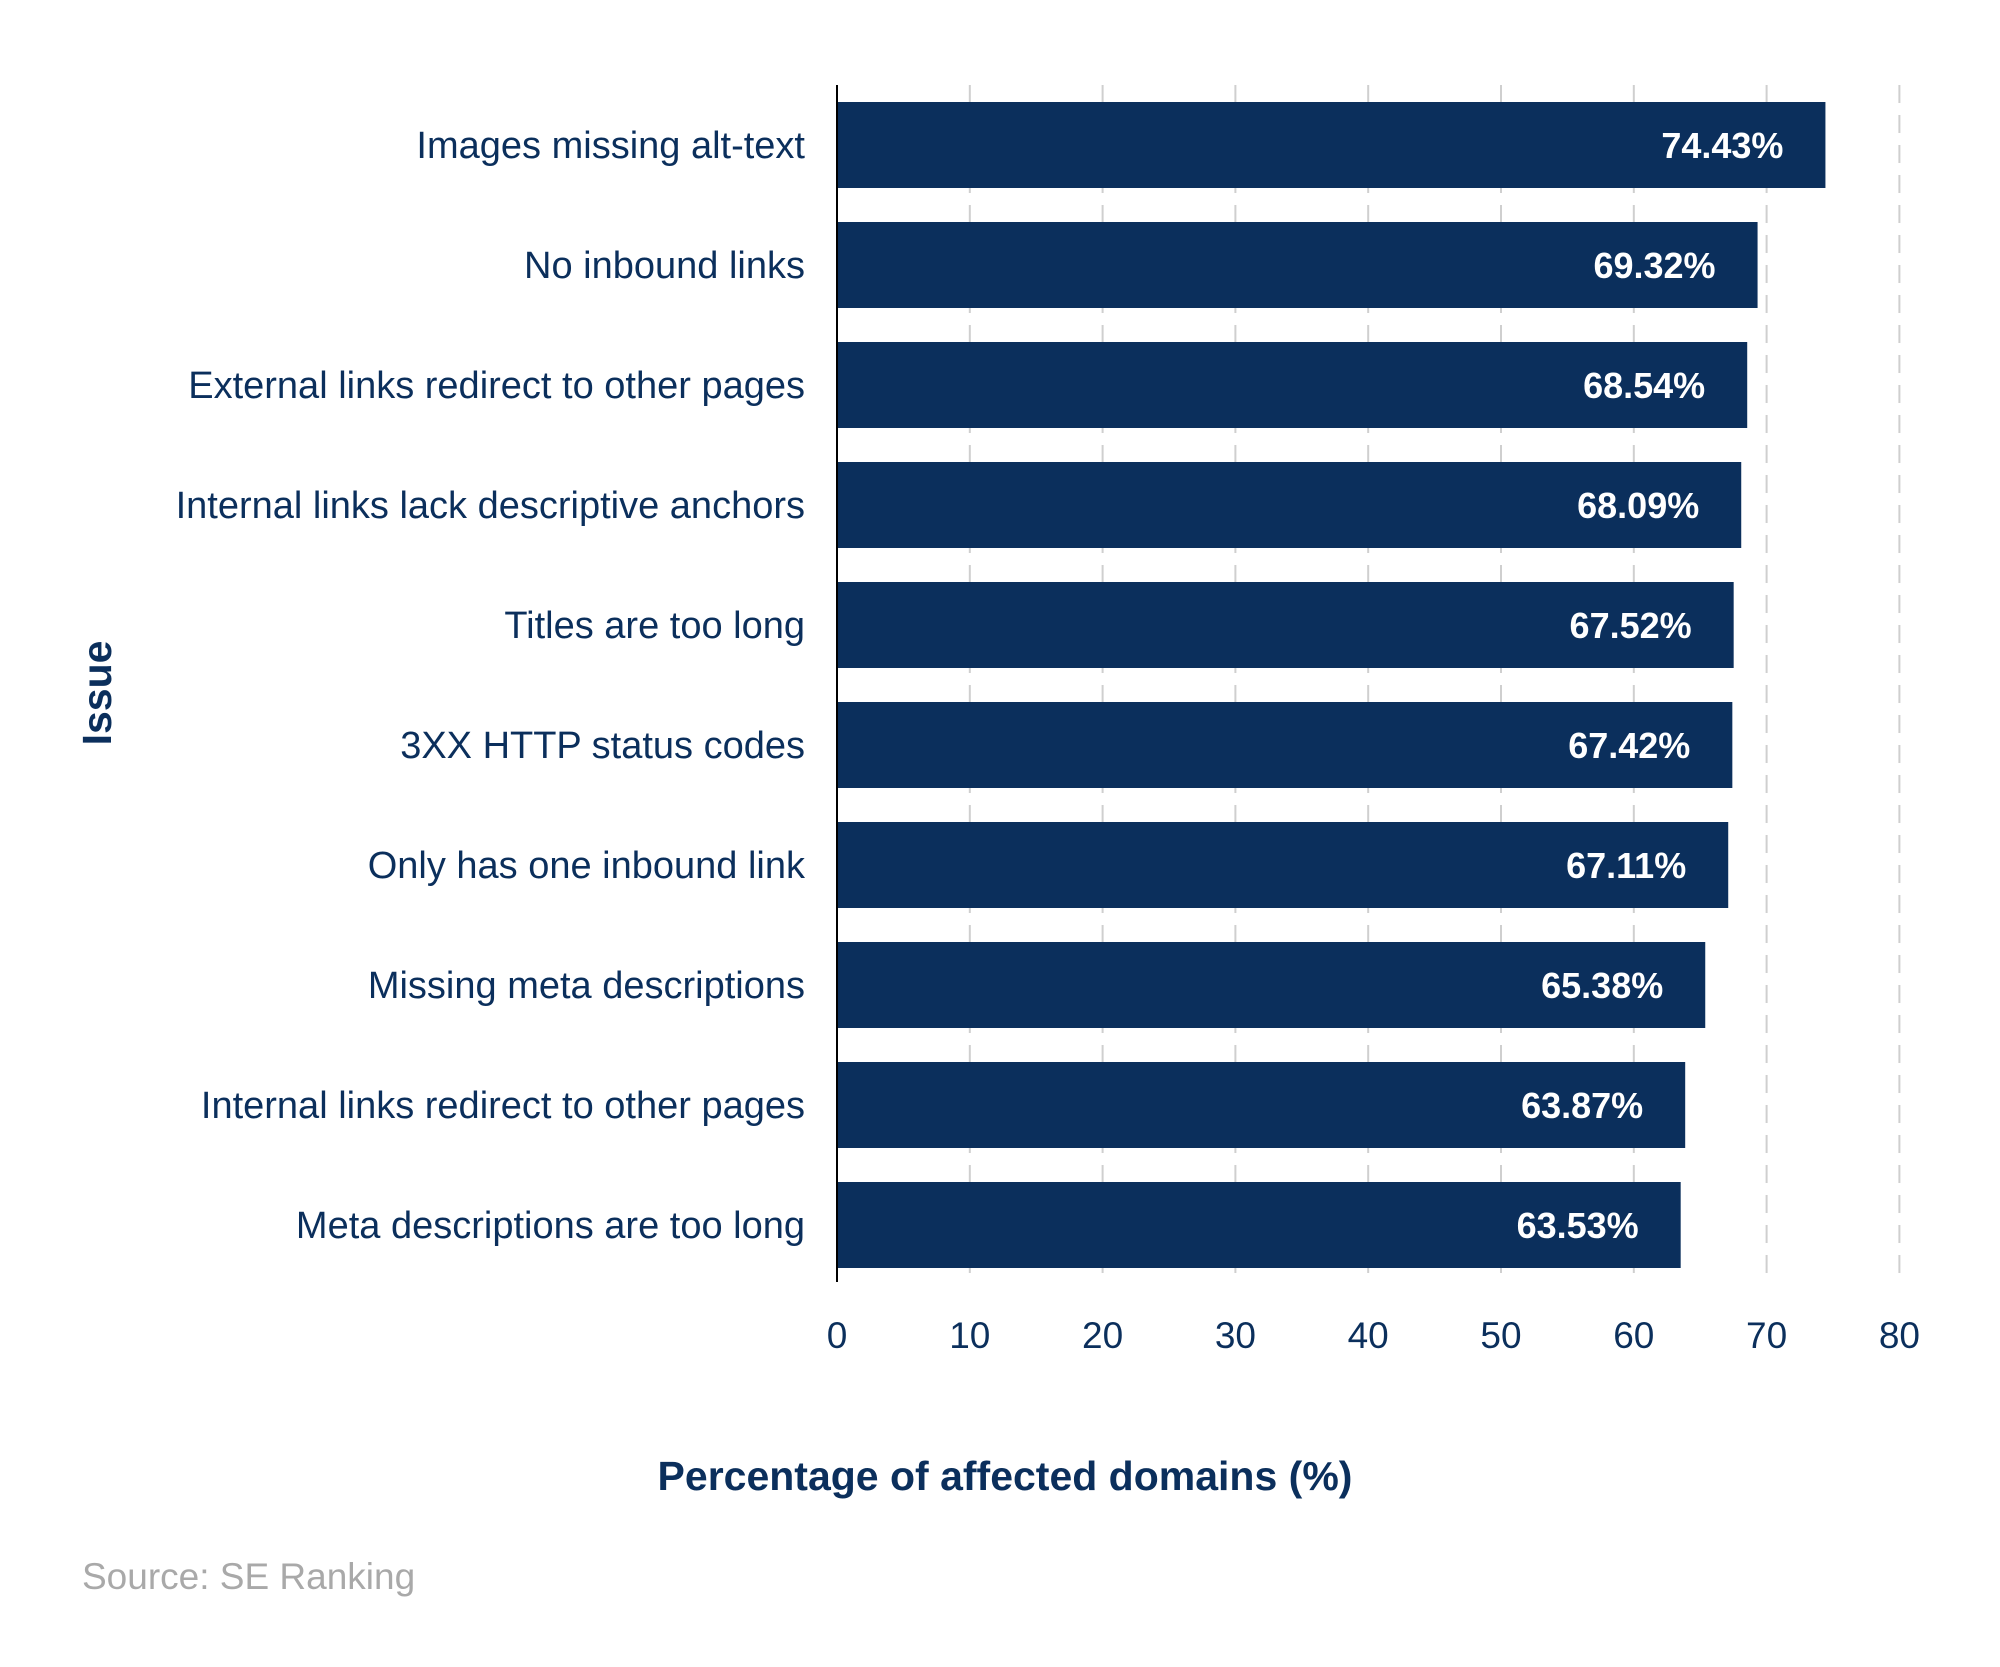 The height and width of the screenshot is (1667, 2000). I want to click on bar-value-label: 69.32%, so click(1654, 265).